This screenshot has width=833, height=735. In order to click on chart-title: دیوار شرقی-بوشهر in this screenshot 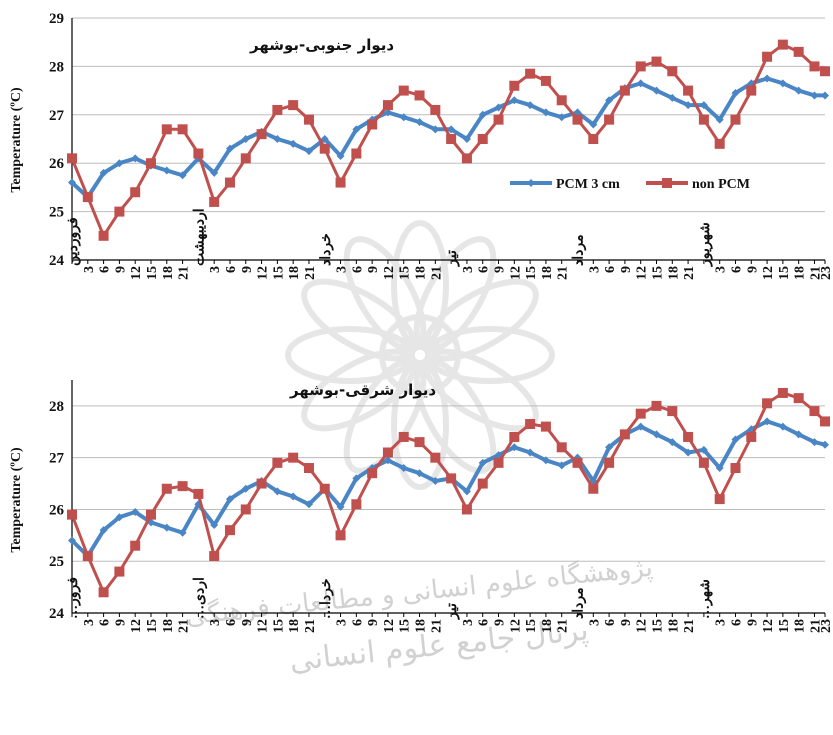, I will do `click(362, 390)`.